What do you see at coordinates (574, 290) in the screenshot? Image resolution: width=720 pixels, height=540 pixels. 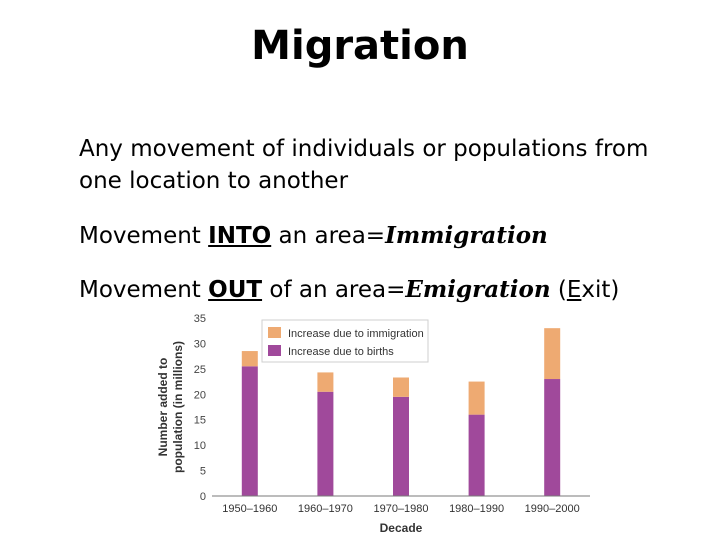 I see `exit-letter: E` at bounding box center [574, 290].